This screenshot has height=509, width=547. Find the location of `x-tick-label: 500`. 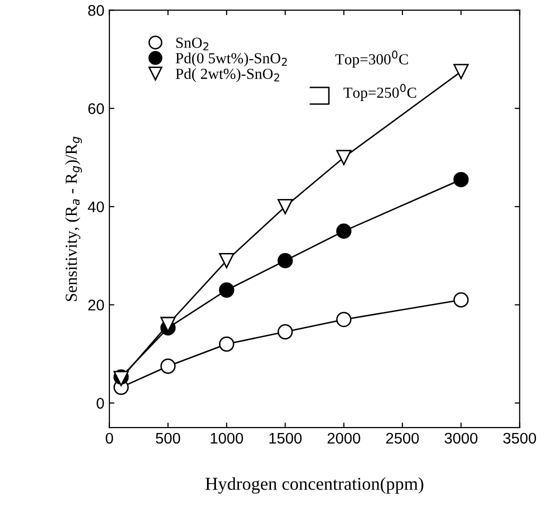

x-tick-label: 500 is located at coordinates (168, 438).